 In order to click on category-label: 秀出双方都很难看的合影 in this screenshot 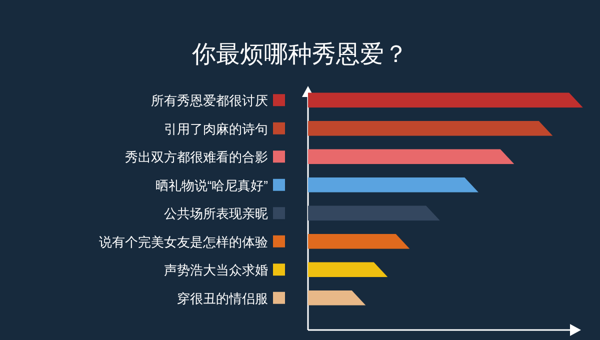, I will do `click(196, 157)`.